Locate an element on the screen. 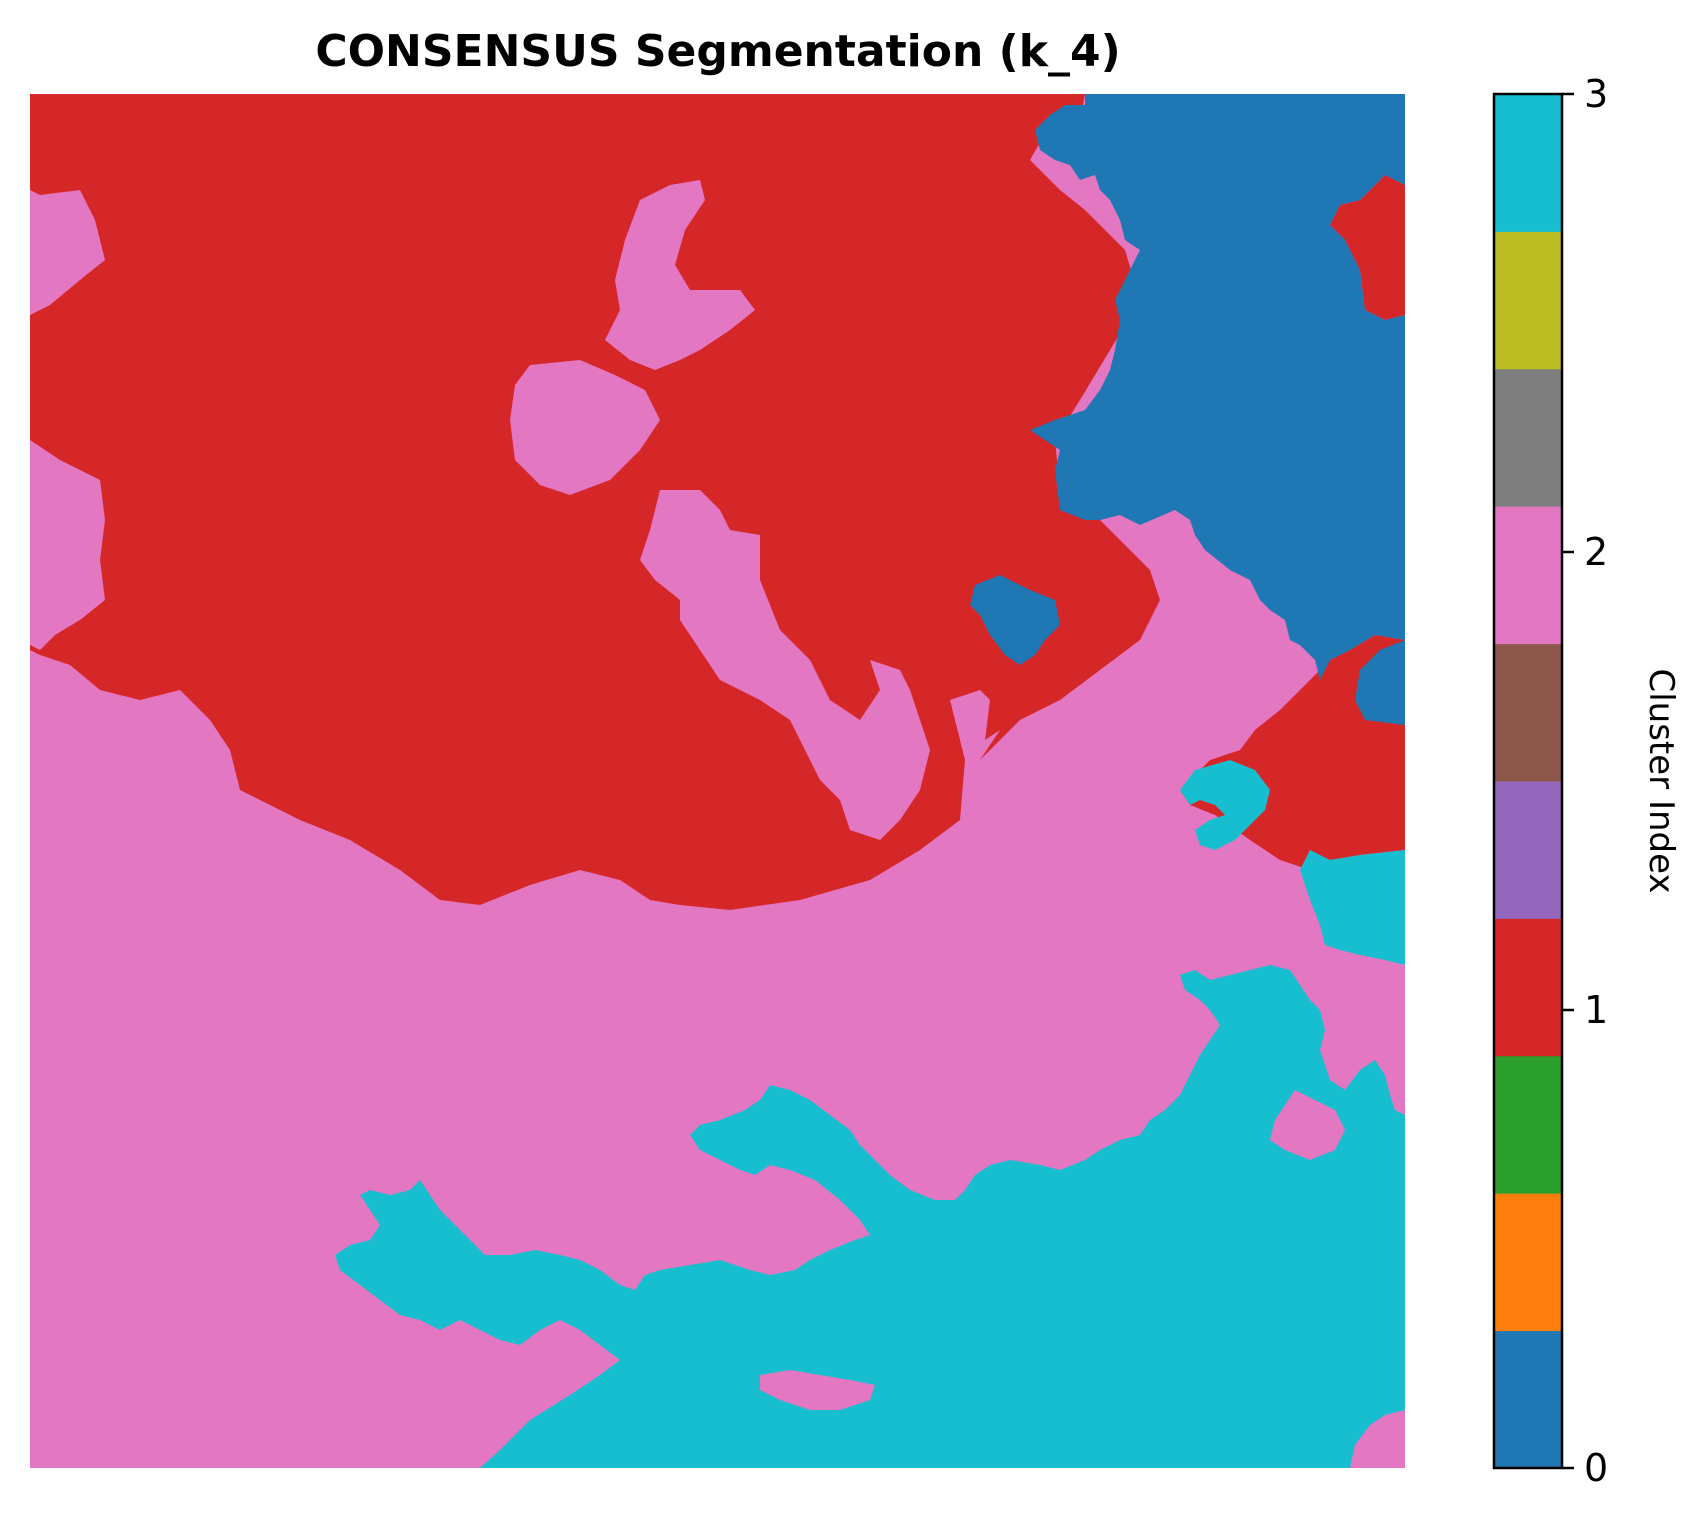  colorbar-tick-label: 2 is located at coordinates (1596, 552).